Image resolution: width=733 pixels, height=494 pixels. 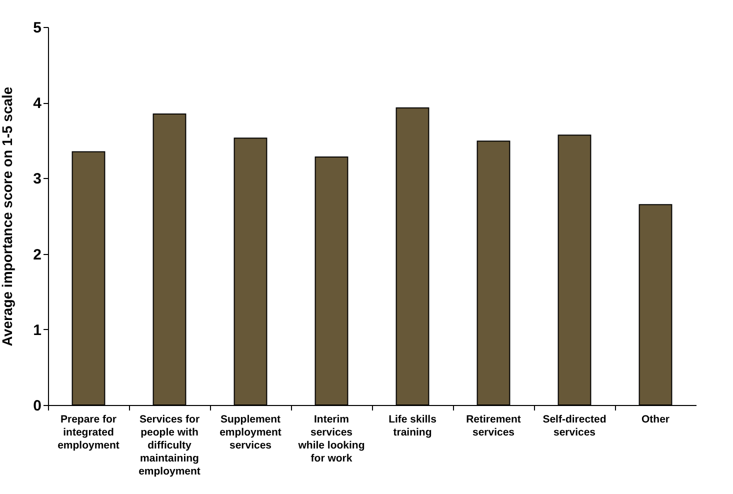 What do you see at coordinates (251, 433) in the screenshot?
I see `x-tick-label: Supplement employment services` at bounding box center [251, 433].